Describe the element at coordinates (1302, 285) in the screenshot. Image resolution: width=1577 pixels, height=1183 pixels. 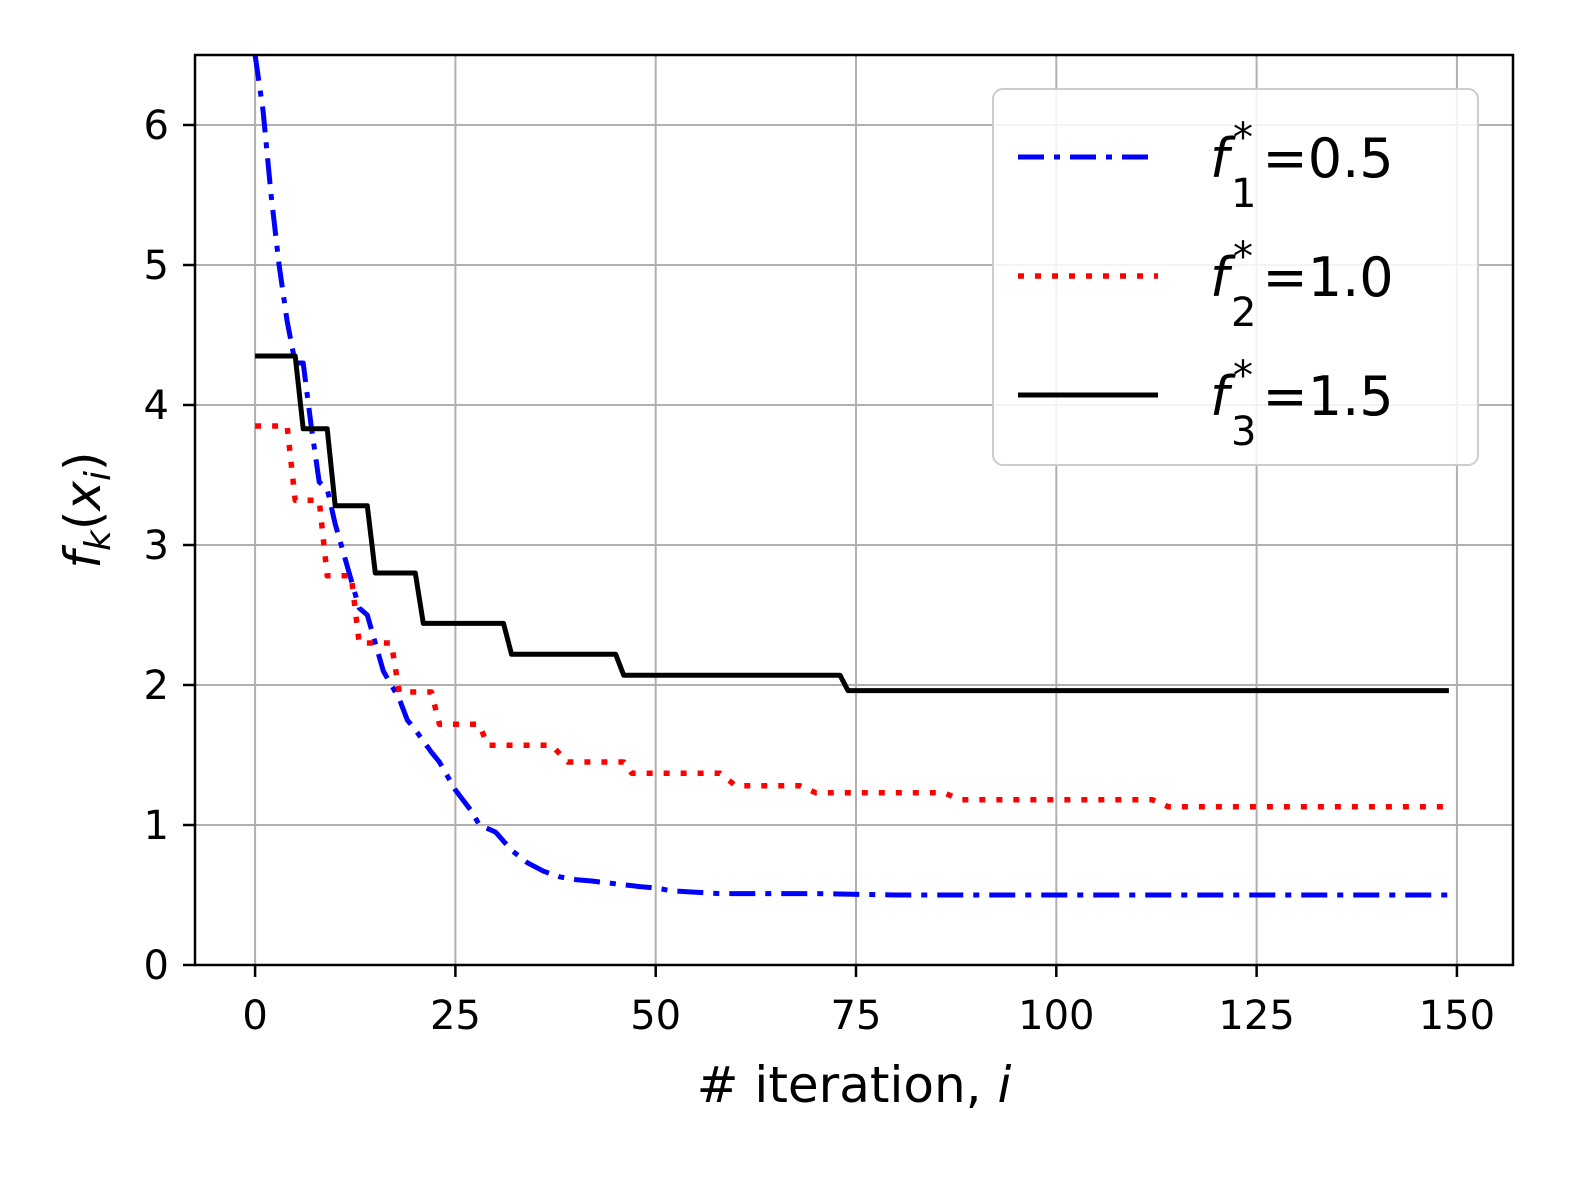
I see `legend-label-2: f * 2=1.0` at that location.